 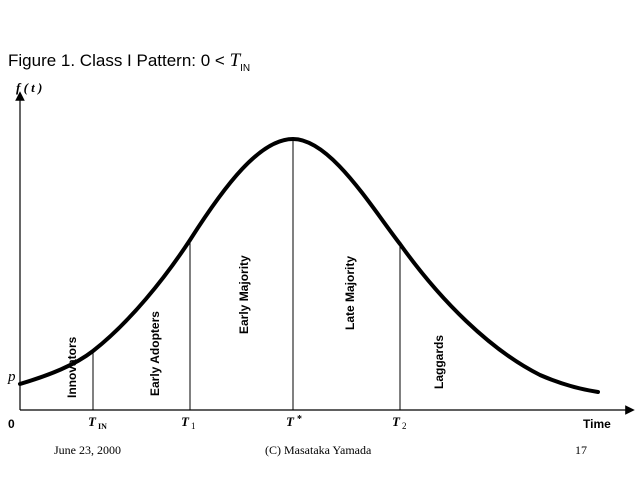 I want to click on y-axis-label: f ( t ), so click(x=29, y=87).